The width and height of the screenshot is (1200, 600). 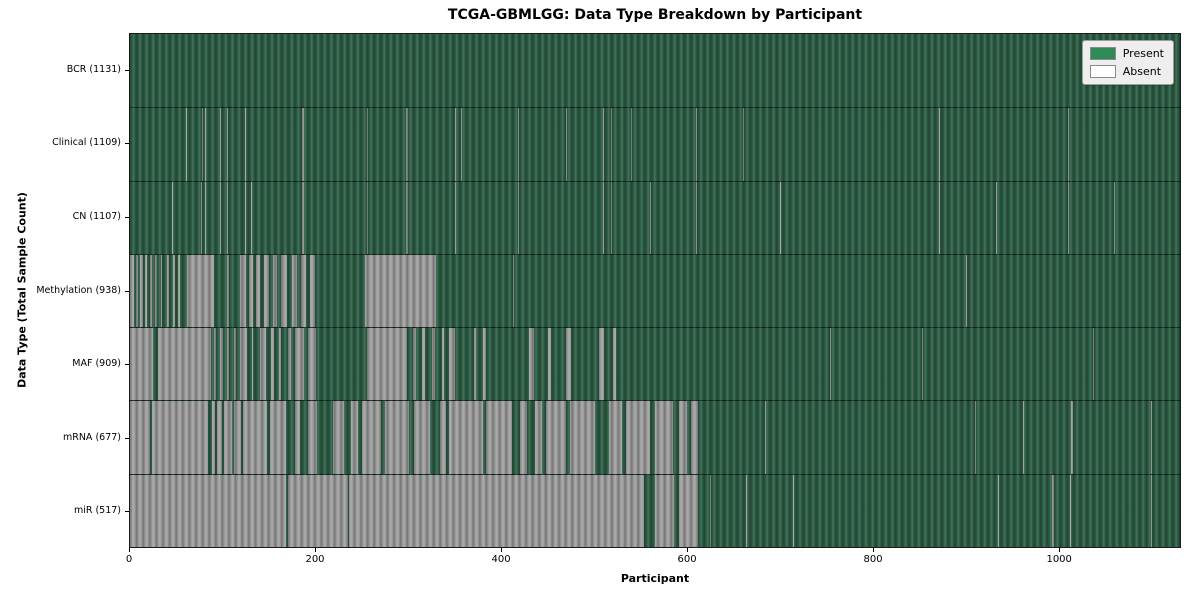 I want to click on legend: Present Absent, so click(x=1127, y=62).